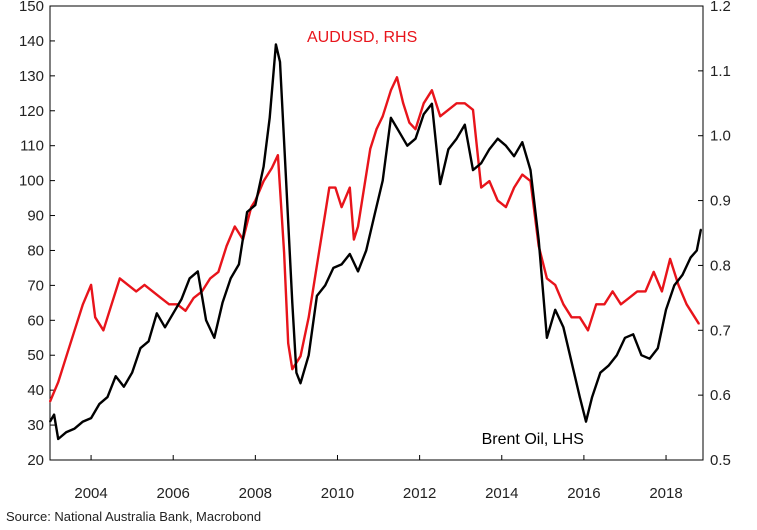  What do you see at coordinates (32, 146) in the screenshot?
I see `left-tick-label: 110` at bounding box center [32, 146].